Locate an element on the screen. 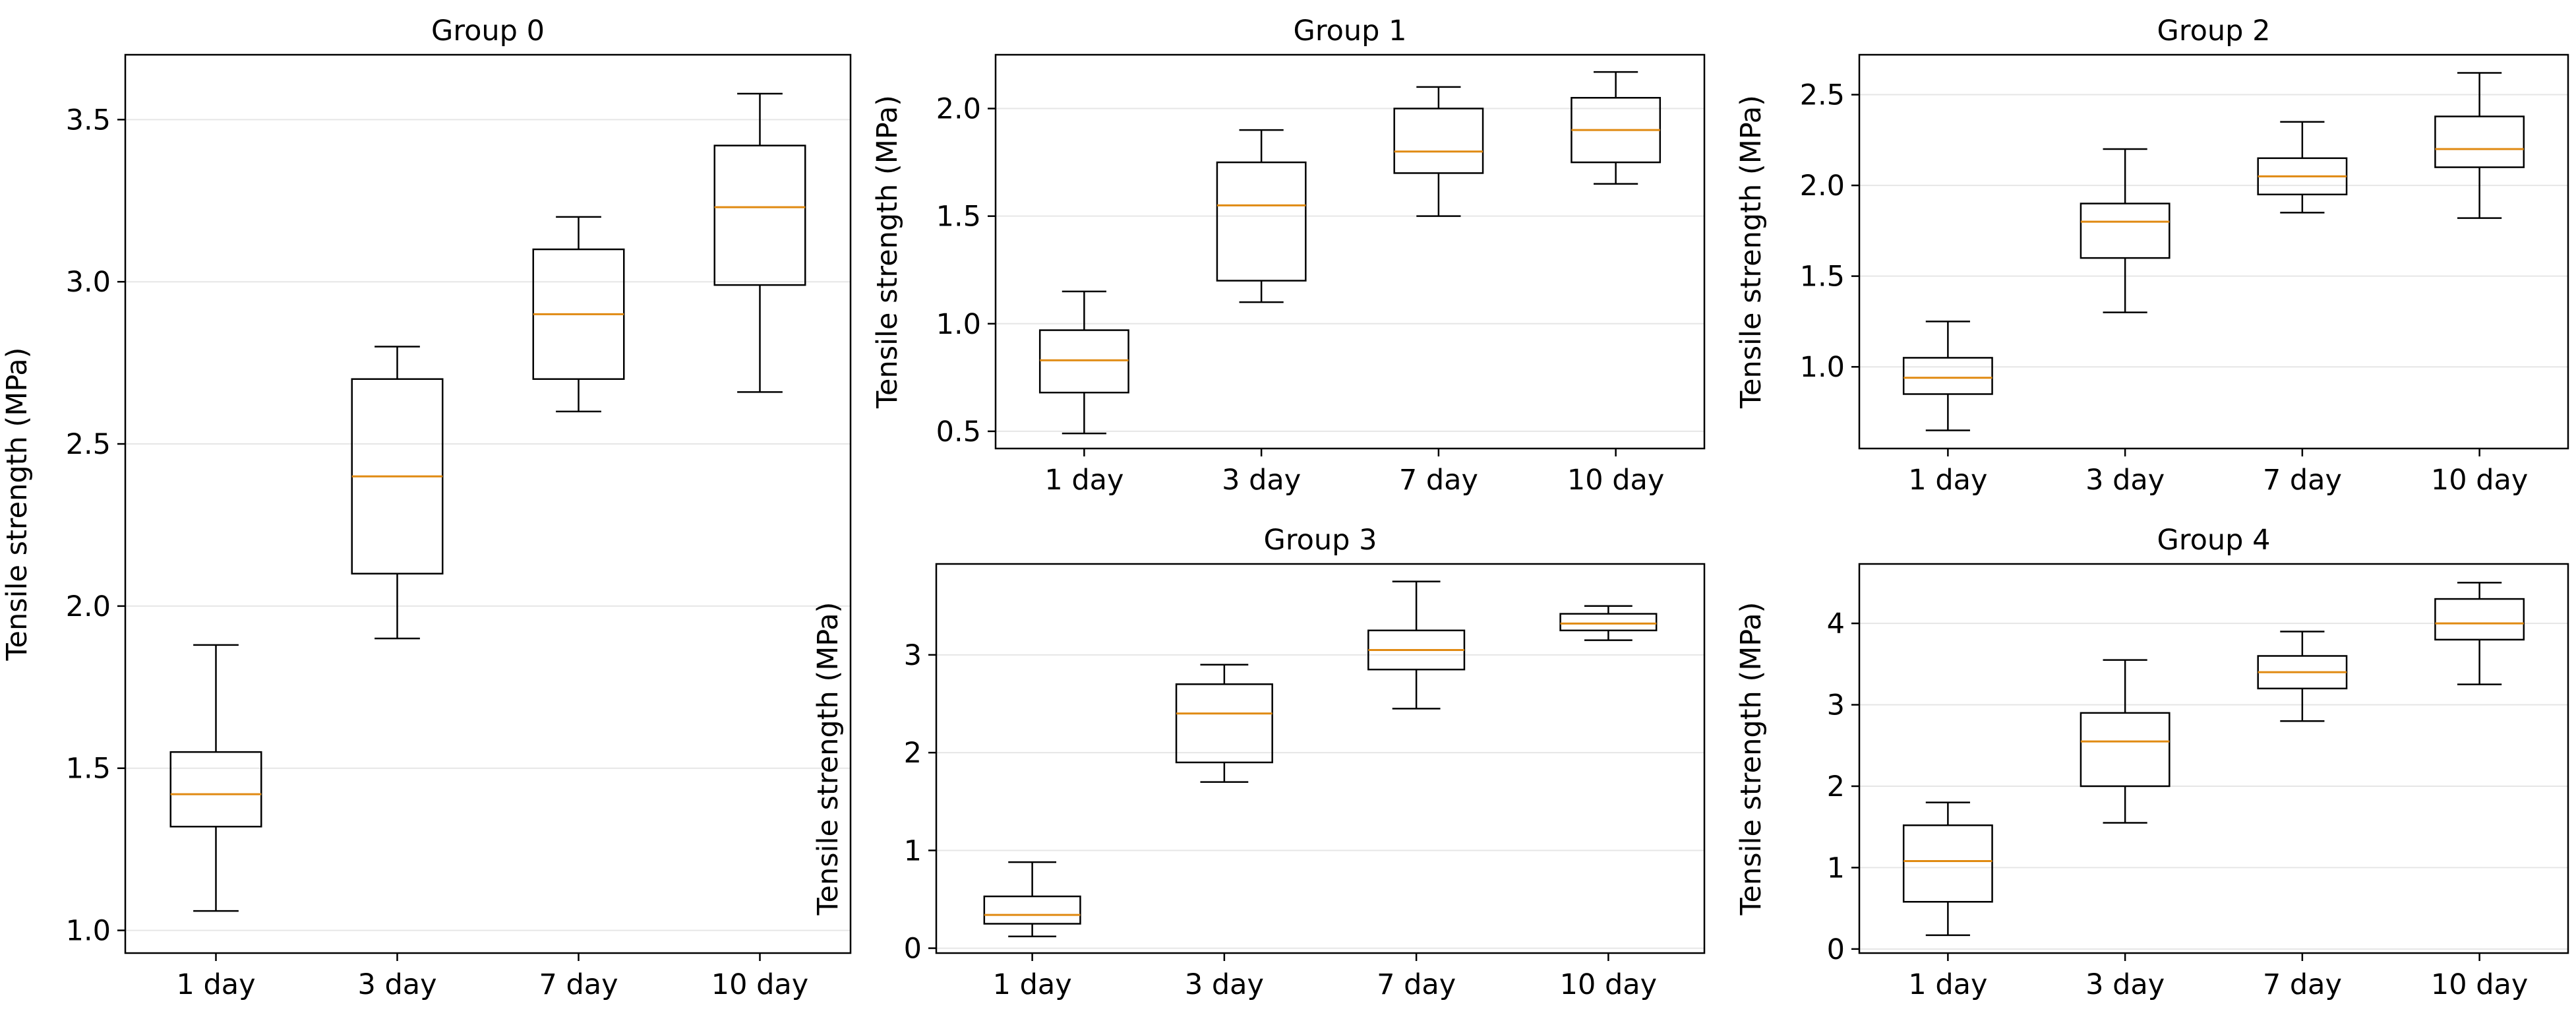 The width and height of the screenshot is (2576, 1023). y-tick-label: 0.5 is located at coordinates (958, 432).